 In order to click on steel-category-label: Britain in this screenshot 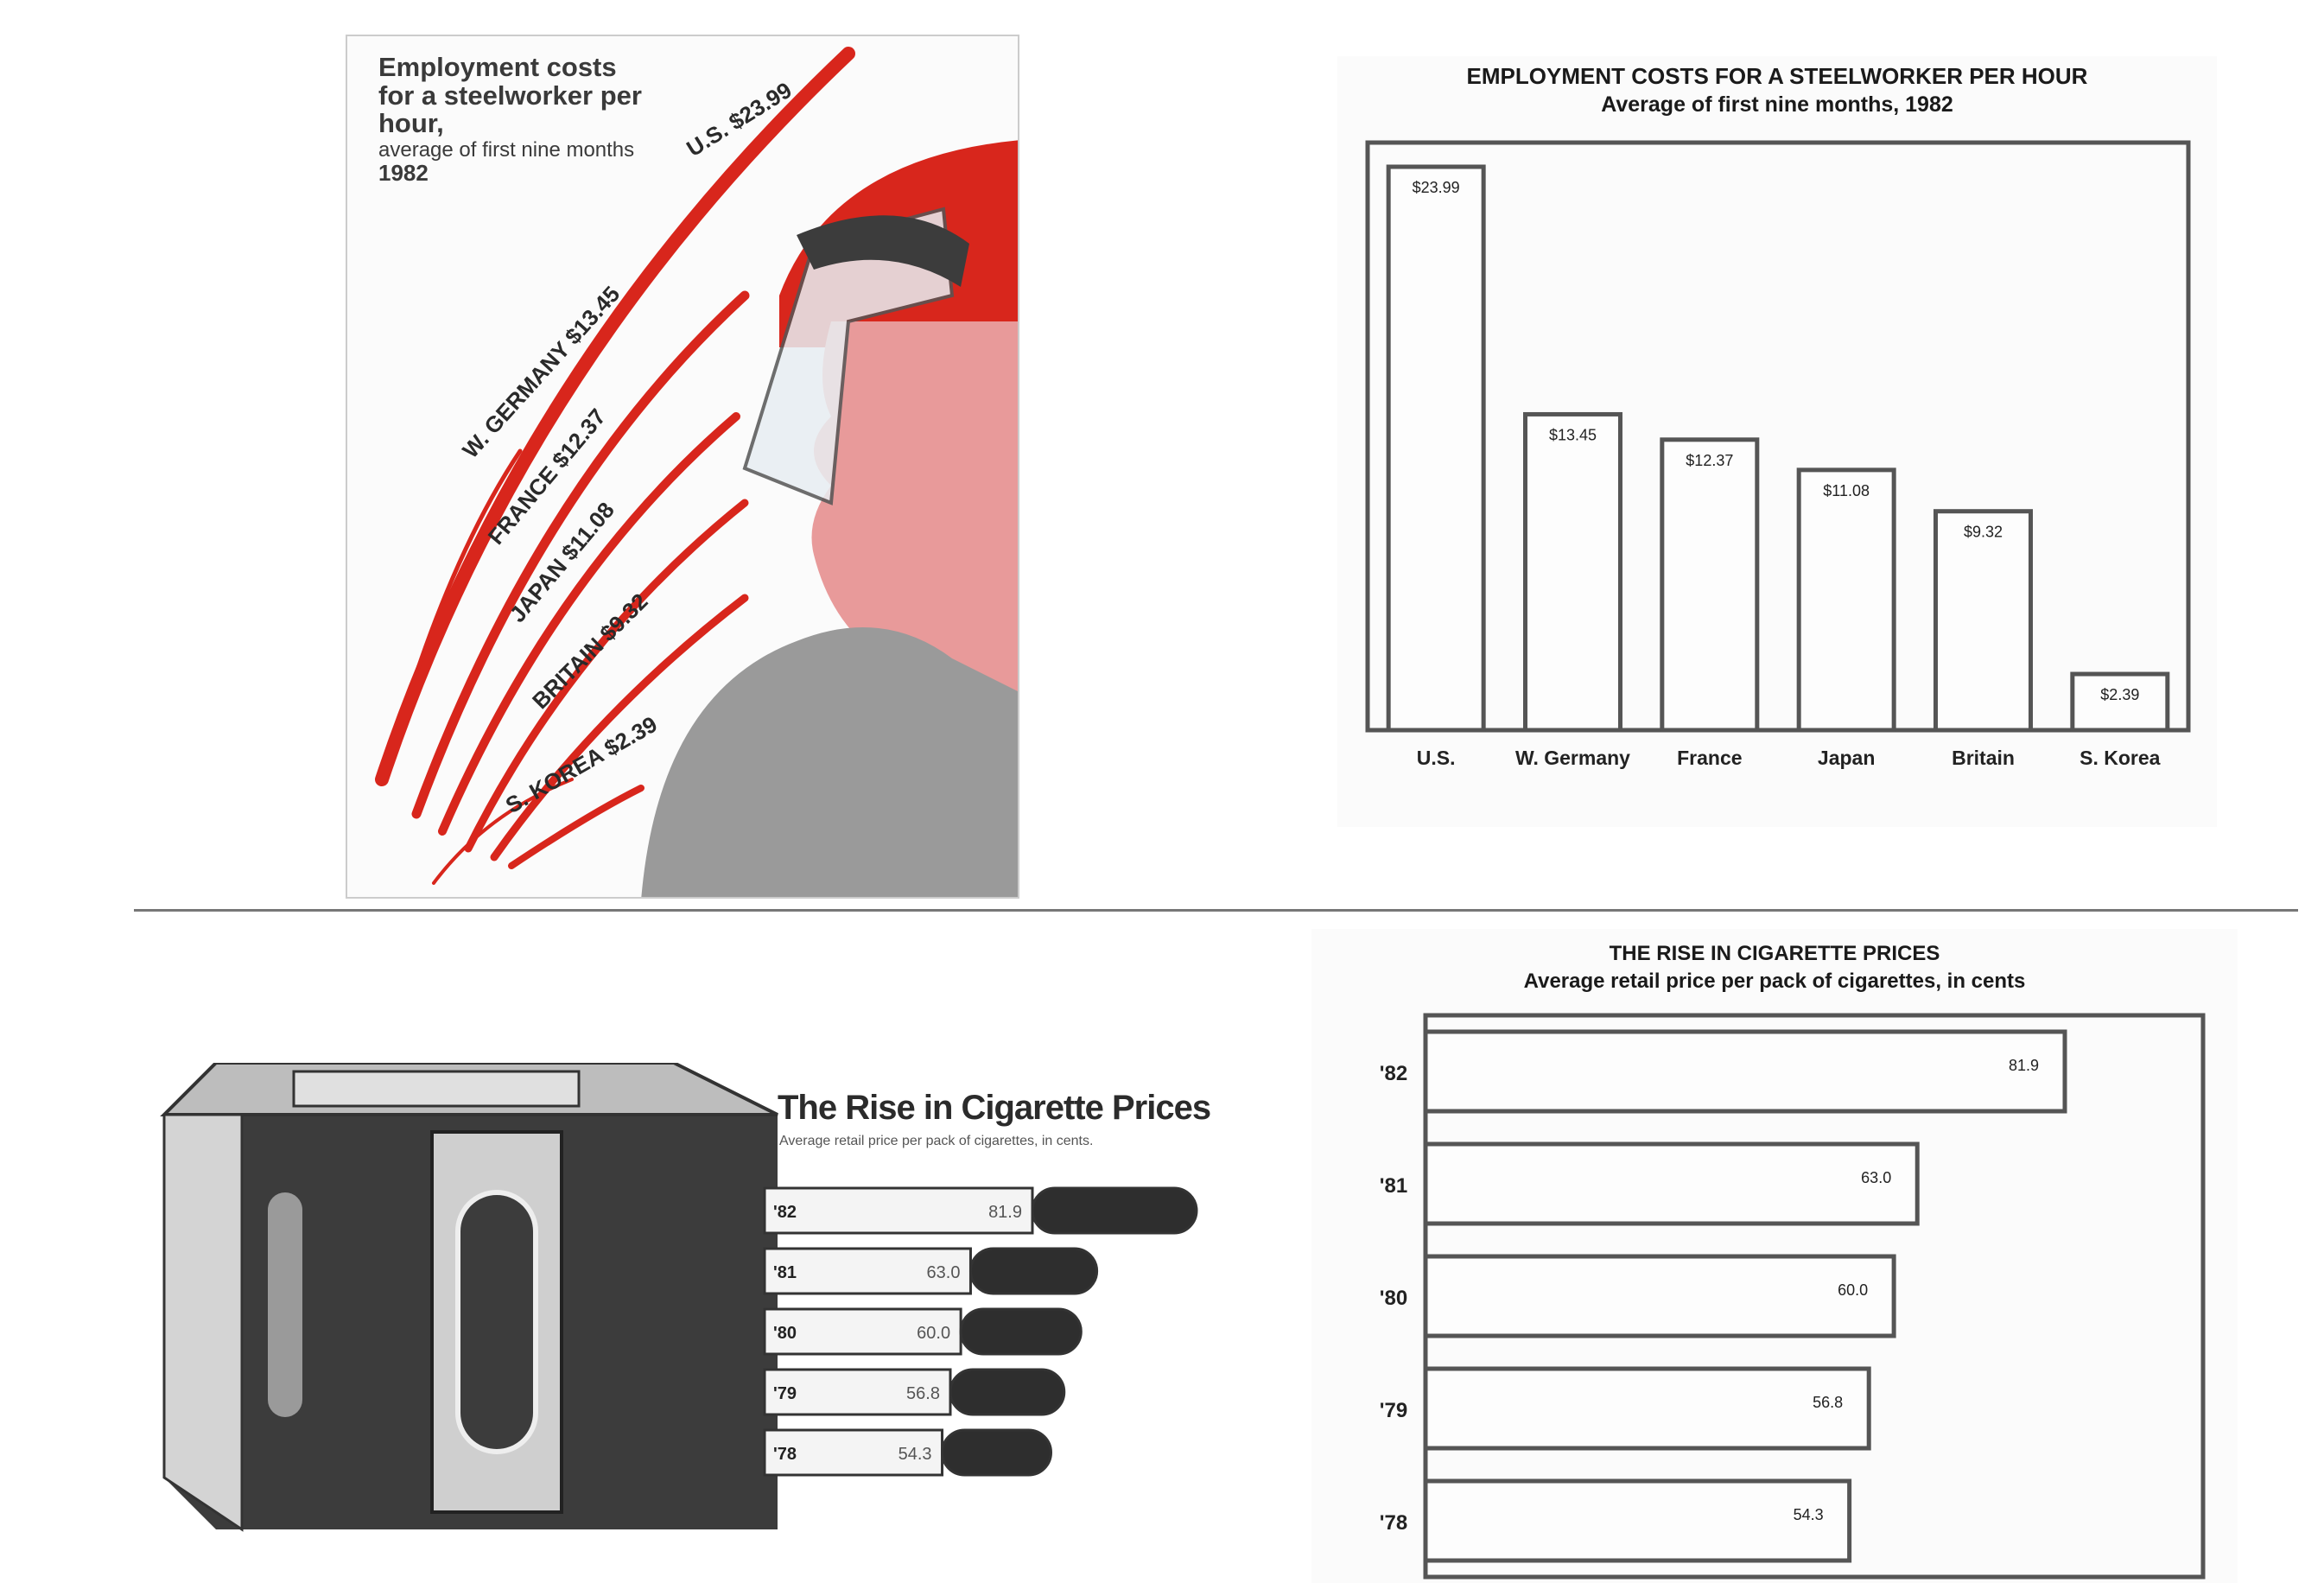, I will do `click(1984, 758)`.